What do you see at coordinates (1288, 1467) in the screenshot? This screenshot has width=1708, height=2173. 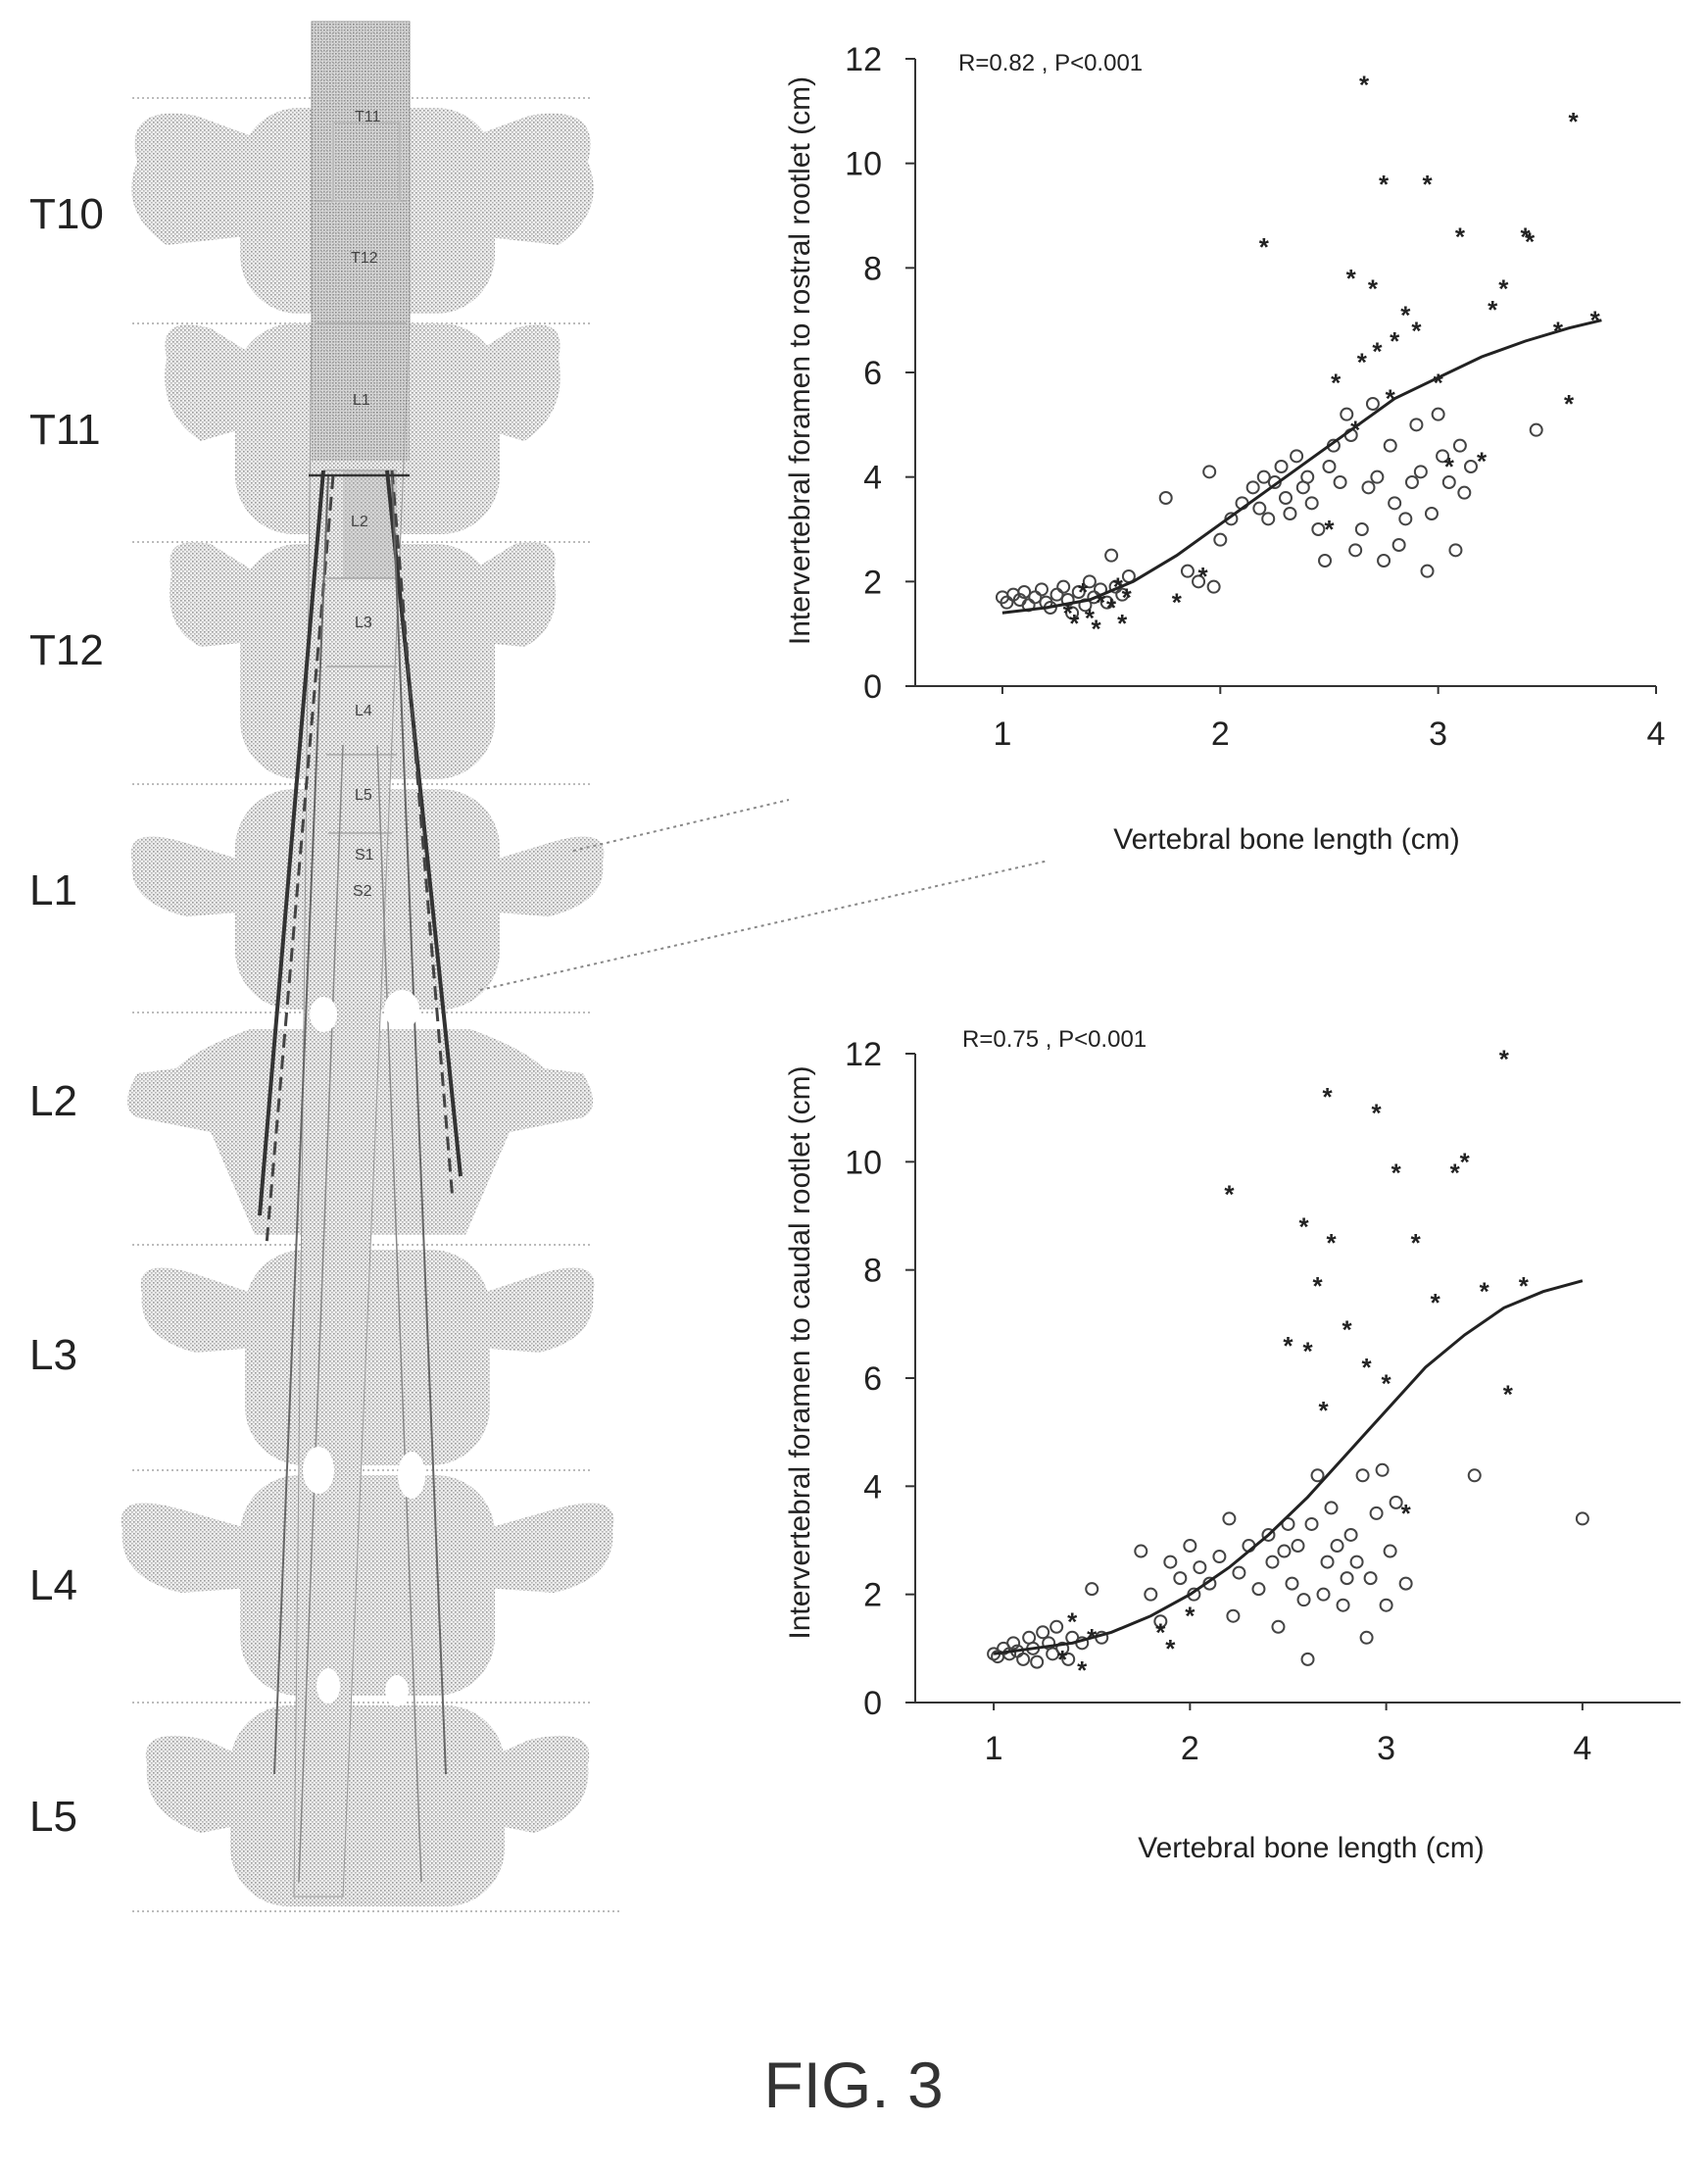 I see `chart-caudal-fit-line` at bounding box center [1288, 1467].